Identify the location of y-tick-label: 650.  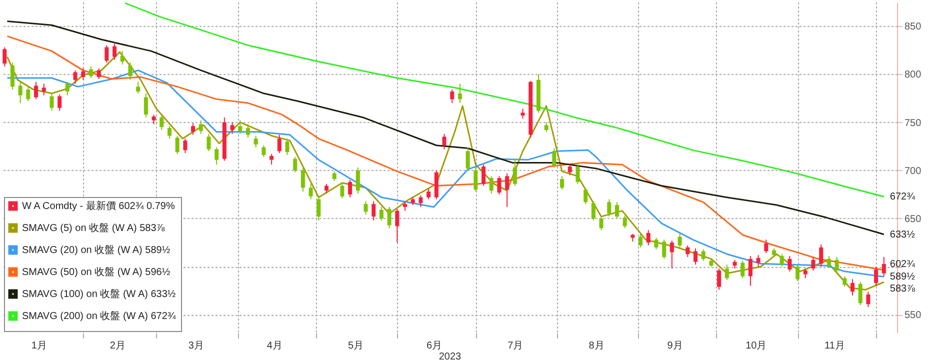
(913, 219).